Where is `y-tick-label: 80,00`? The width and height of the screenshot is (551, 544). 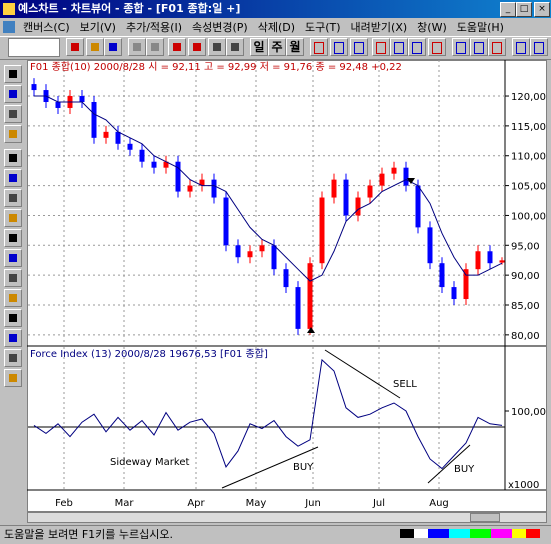
y-tick-label: 80,00 is located at coordinates (525, 336).